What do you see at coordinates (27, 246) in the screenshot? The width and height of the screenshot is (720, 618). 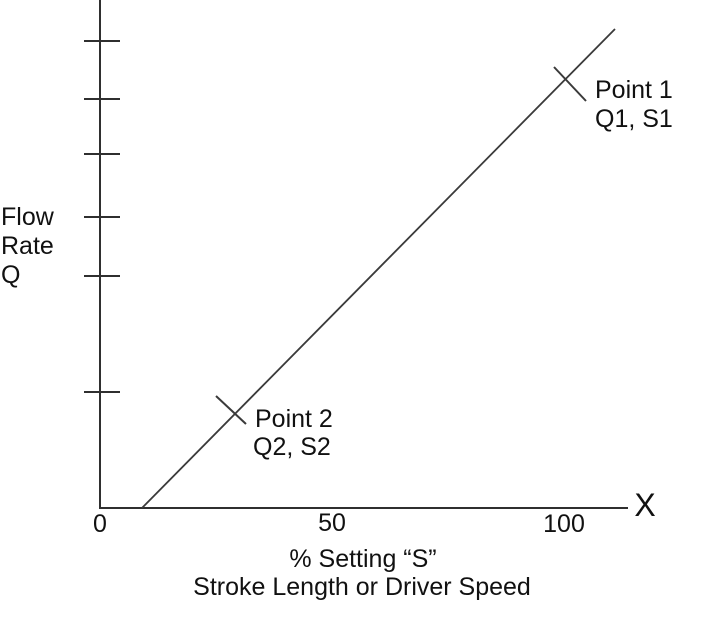 I see `y-axis-label: Flow Rate Q` at bounding box center [27, 246].